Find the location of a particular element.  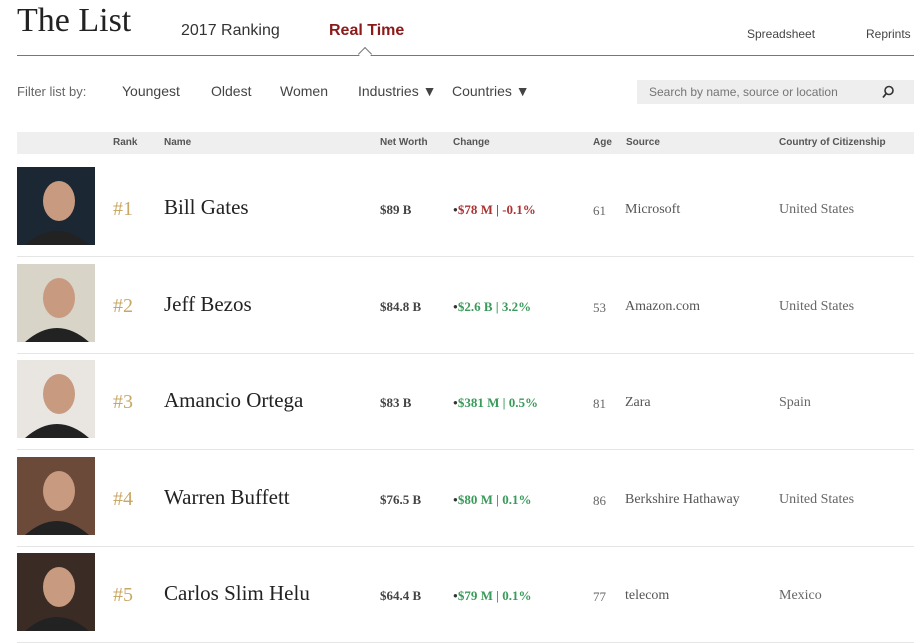

tab-2017-ranking: 2017 Ranking is located at coordinates (230, 30).